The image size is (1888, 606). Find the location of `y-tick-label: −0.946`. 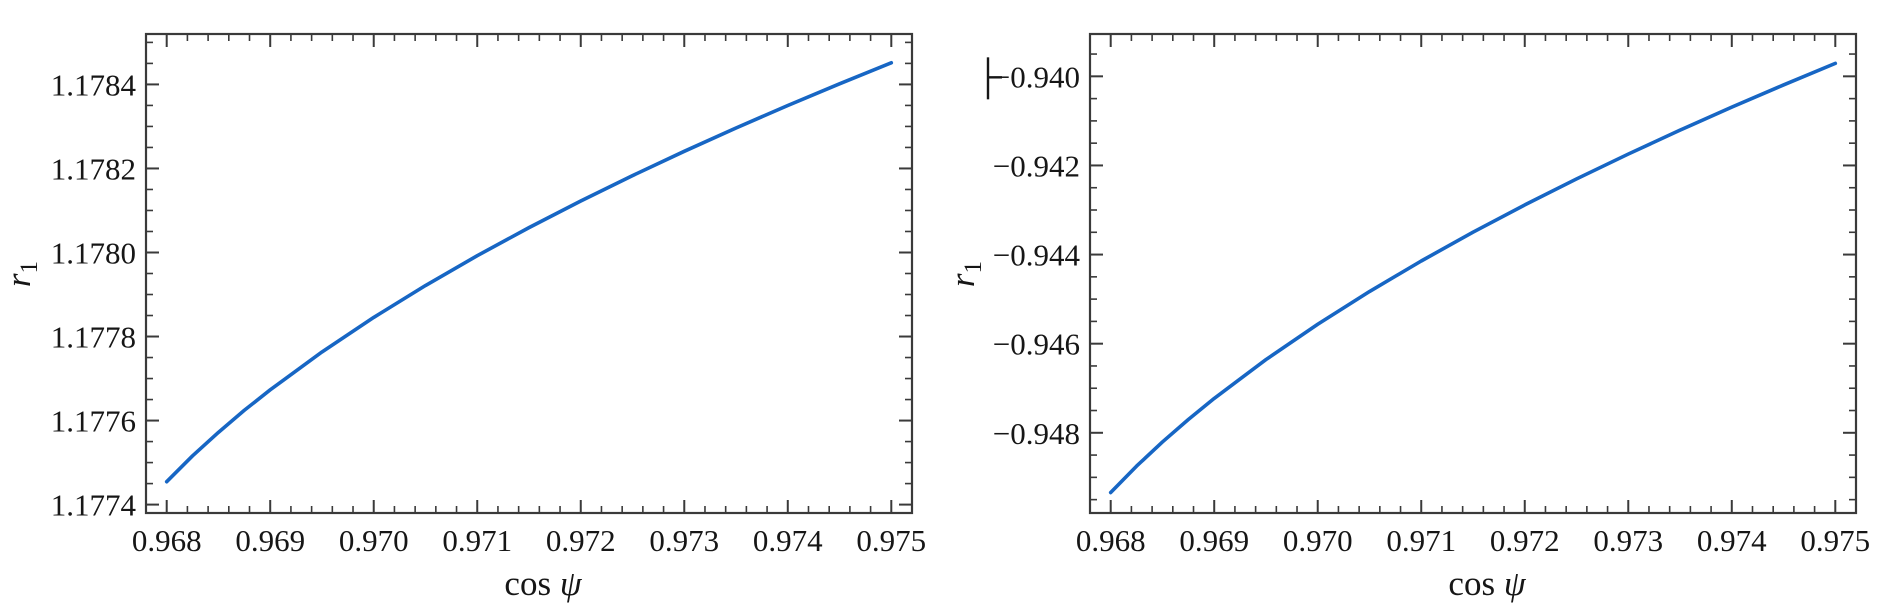

y-tick-label: −0.946 is located at coordinates (1036, 344).